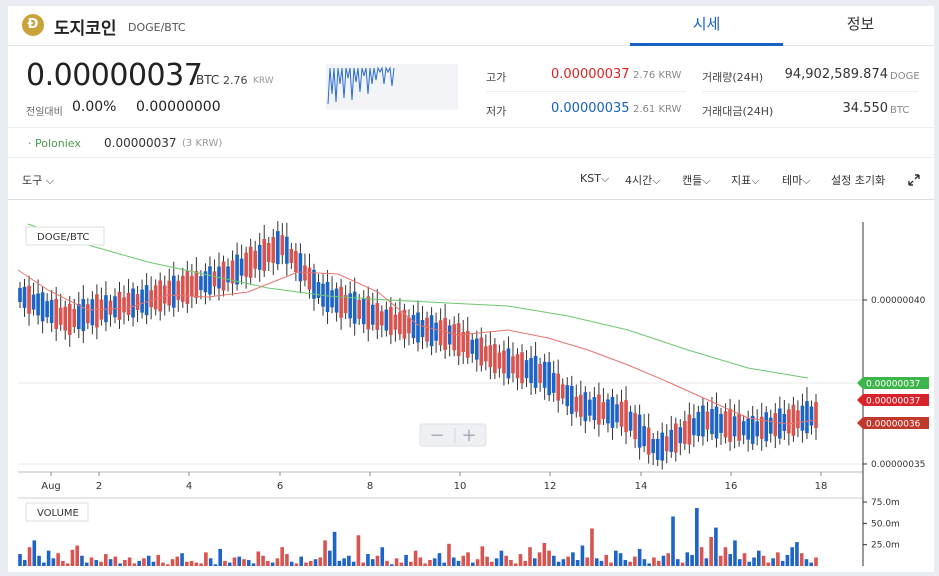 The width and height of the screenshot is (939, 576). I want to click on amount-unit: BTC, so click(900, 110).